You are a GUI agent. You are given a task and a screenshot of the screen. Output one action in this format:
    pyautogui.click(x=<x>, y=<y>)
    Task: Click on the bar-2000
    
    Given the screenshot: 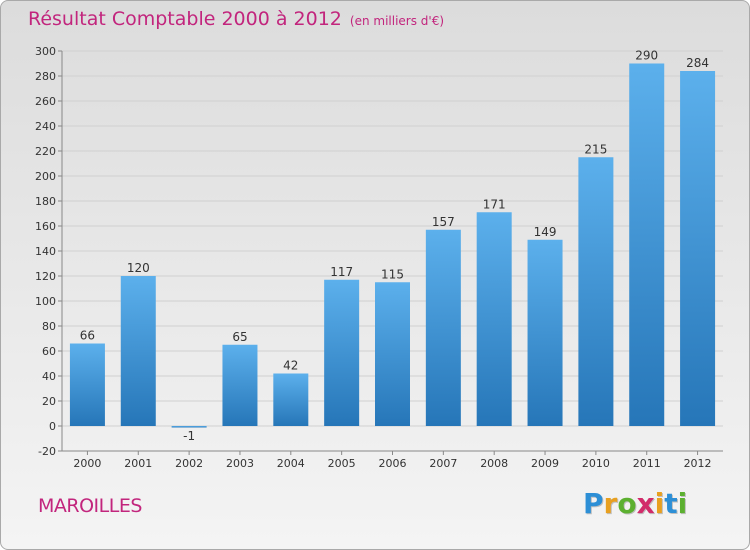 What is the action you would take?
    pyautogui.click(x=87, y=384)
    